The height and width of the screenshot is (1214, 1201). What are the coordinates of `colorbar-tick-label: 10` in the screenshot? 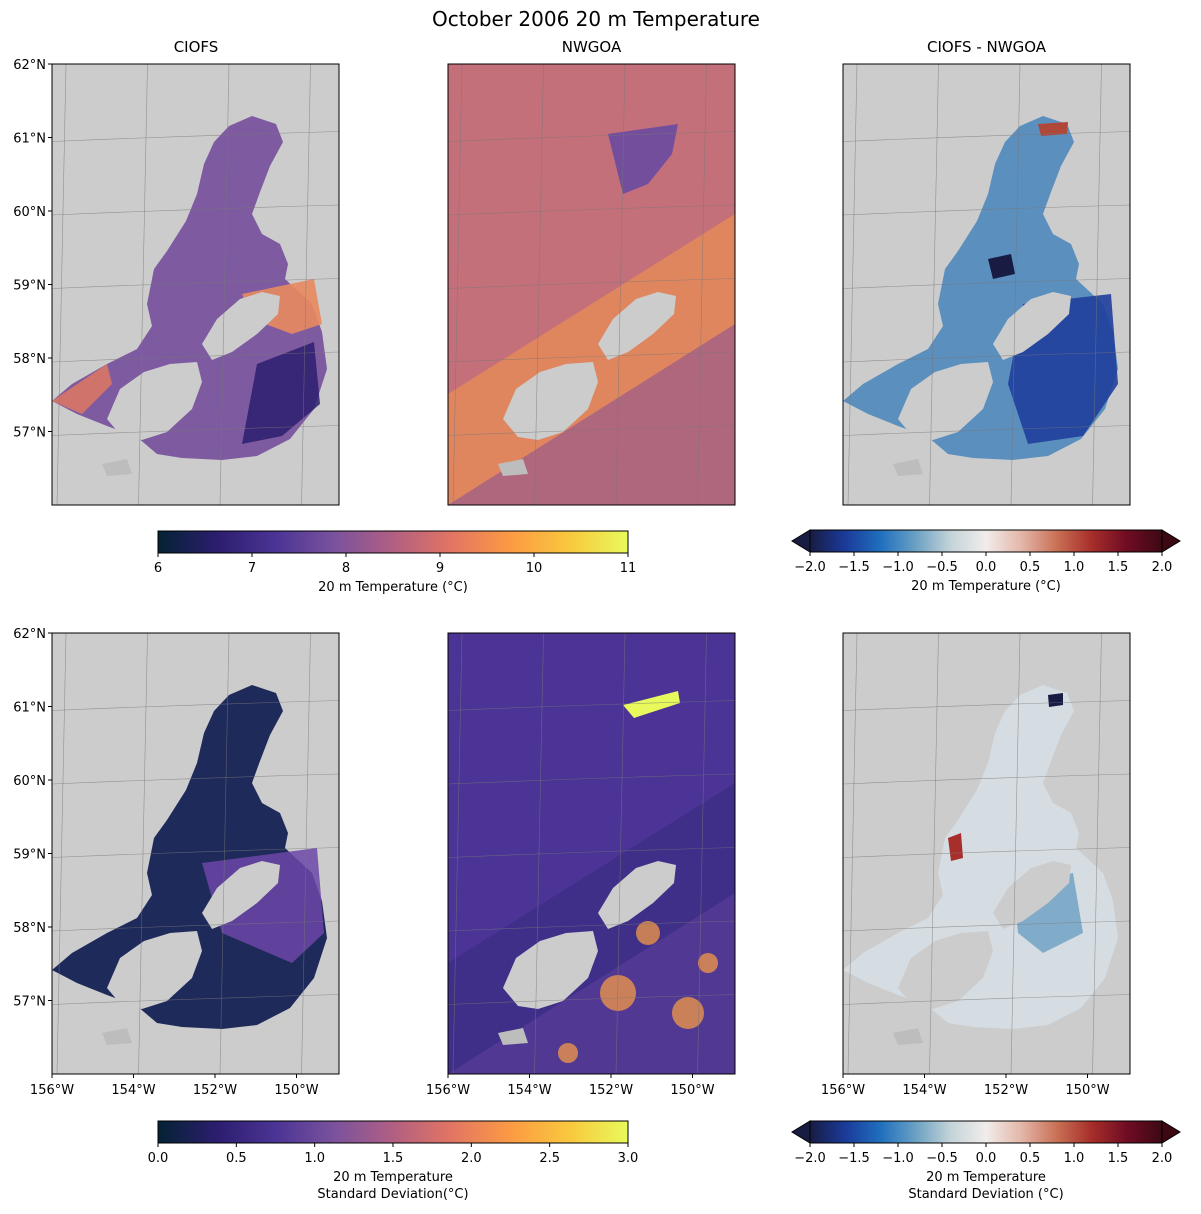 It's located at (534, 568).